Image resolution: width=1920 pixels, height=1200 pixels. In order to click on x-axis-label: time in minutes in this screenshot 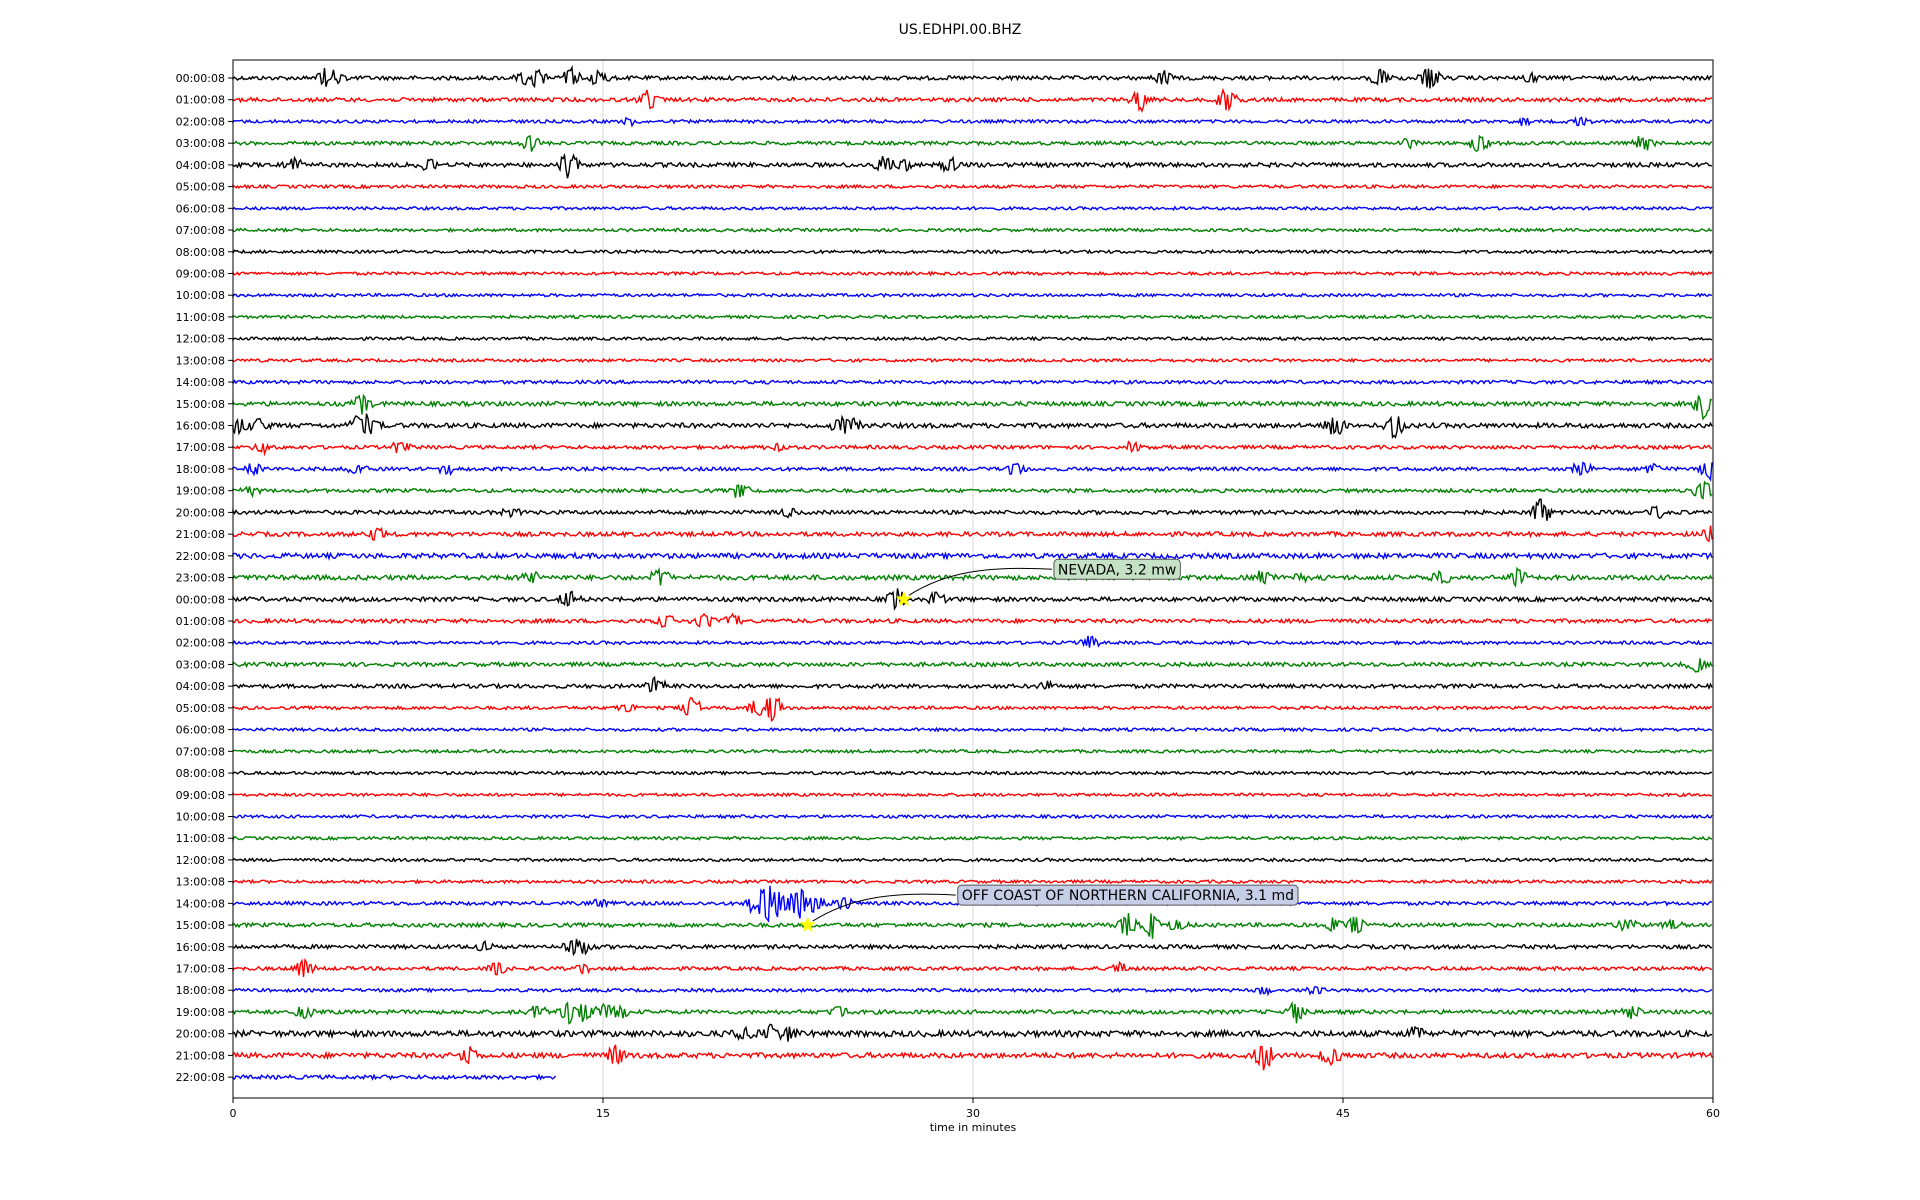, I will do `click(973, 1127)`.